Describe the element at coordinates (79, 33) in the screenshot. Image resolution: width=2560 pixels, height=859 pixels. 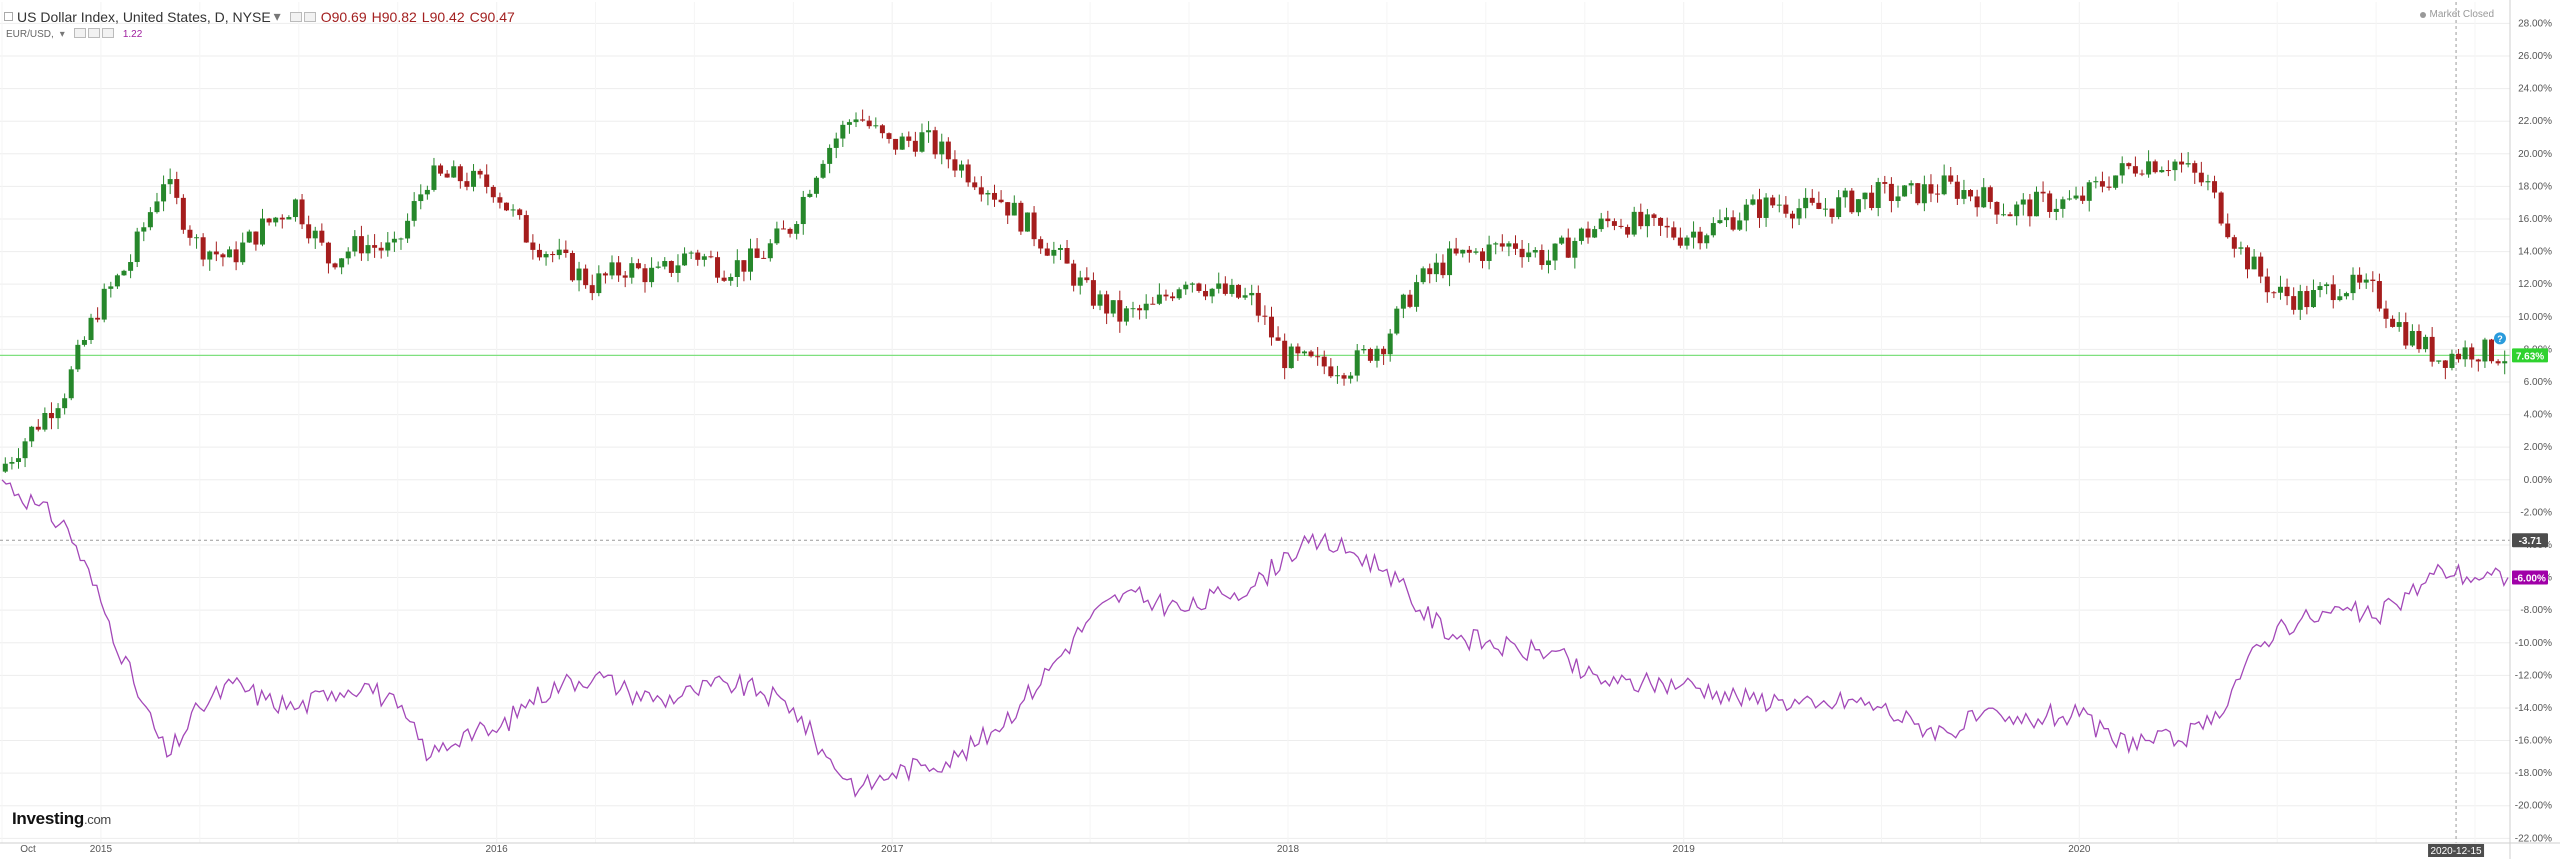
I see `hide-compare-icon` at that location.